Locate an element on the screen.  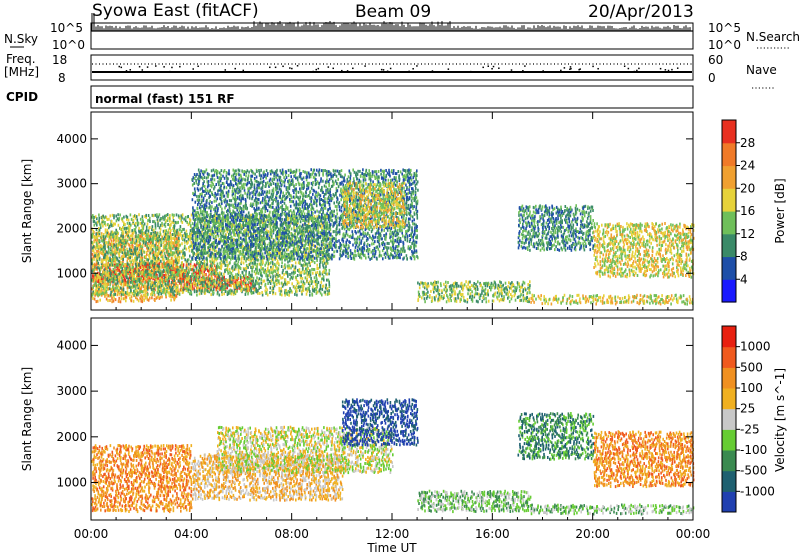
beam-title: Beam 09 is located at coordinates (393, 12).